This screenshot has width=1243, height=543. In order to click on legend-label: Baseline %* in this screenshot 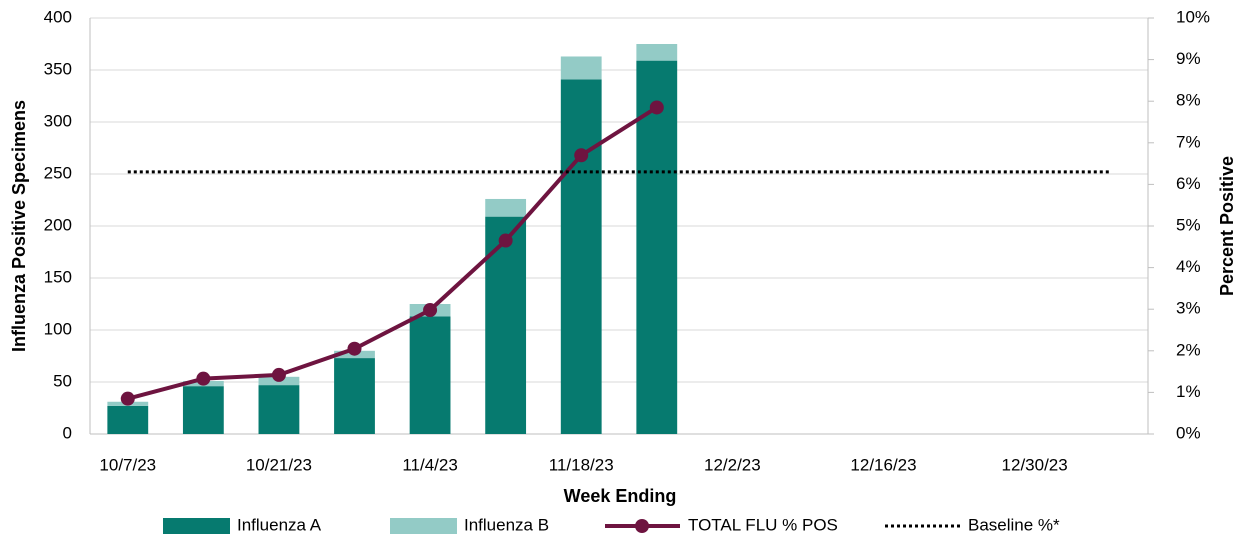, I will do `click(1014, 524)`.